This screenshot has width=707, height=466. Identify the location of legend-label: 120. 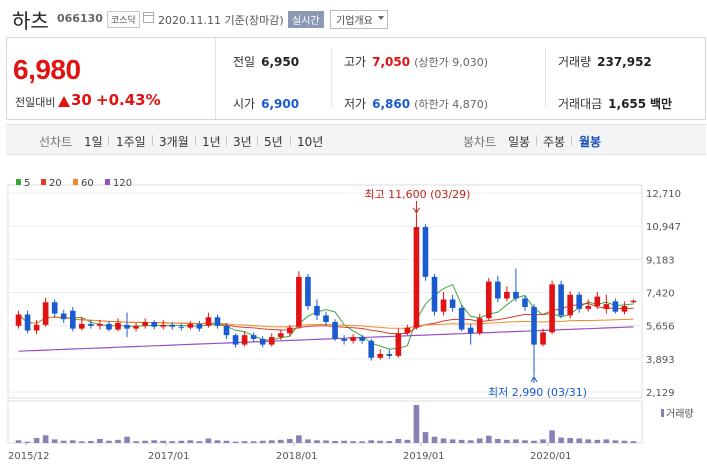
(122, 183).